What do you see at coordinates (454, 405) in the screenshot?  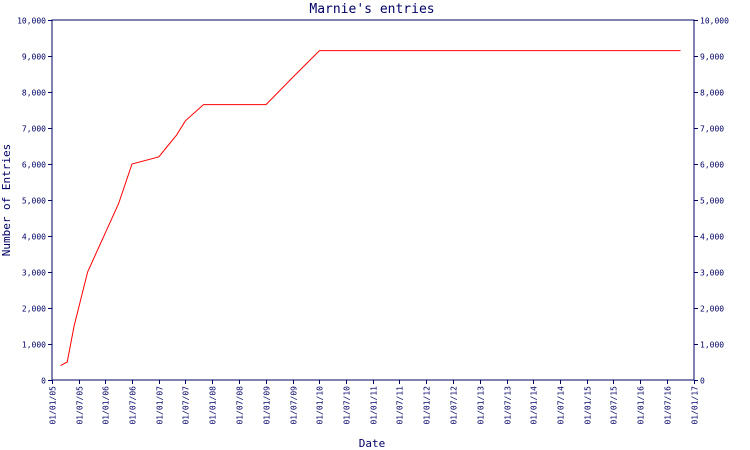 I see `x-tick-label: 01/07/12` at bounding box center [454, 405].